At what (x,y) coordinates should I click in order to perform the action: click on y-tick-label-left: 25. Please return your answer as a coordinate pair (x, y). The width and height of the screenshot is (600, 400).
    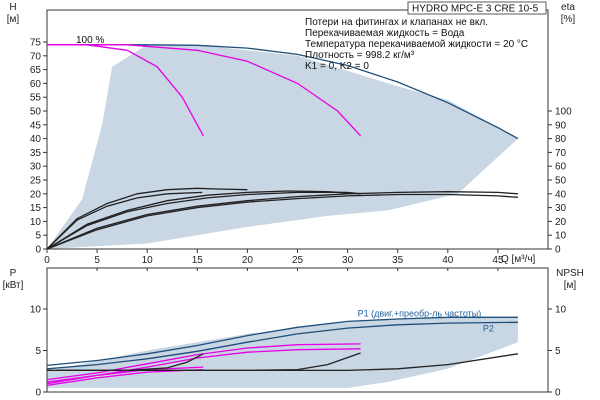
    Looking at the image, I should click on (36, 181).